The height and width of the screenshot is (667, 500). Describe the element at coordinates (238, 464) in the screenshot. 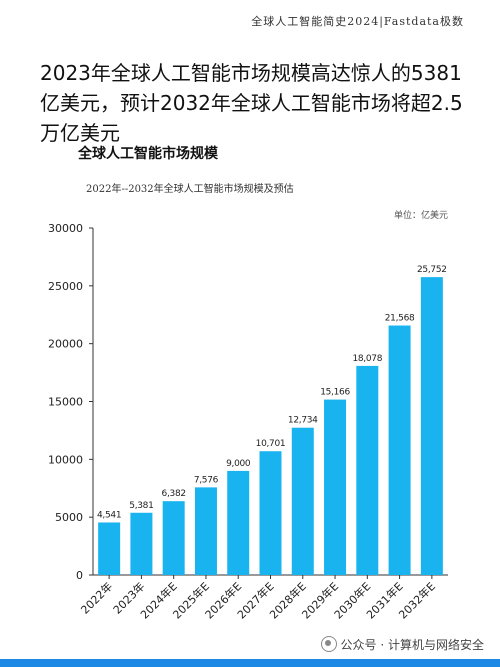

I see `data-label: 9,000` at that location.